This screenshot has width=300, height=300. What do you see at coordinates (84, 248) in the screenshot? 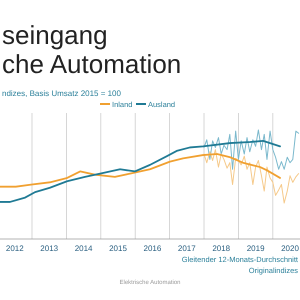
I see `x-tick-label: 2014` at bounding box center [84, 248].